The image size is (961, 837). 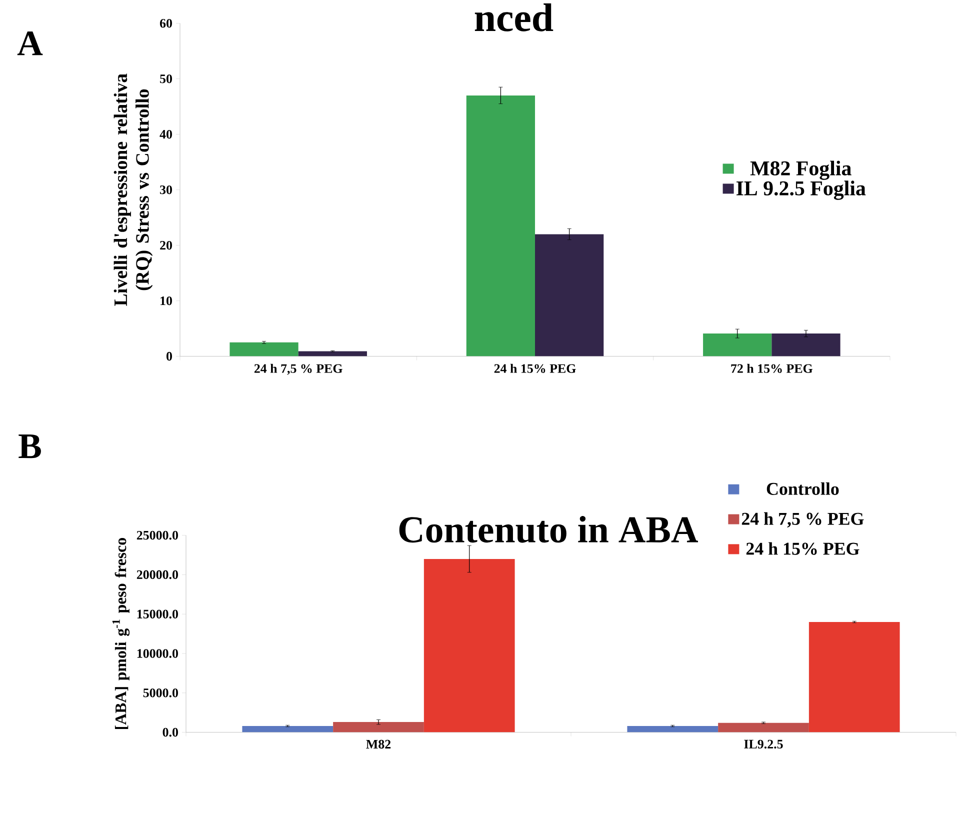 What do you see at coordinates (166, 245) in the screenshot?
I see `y-tick-label: 20` at bounding box center [166, 245].